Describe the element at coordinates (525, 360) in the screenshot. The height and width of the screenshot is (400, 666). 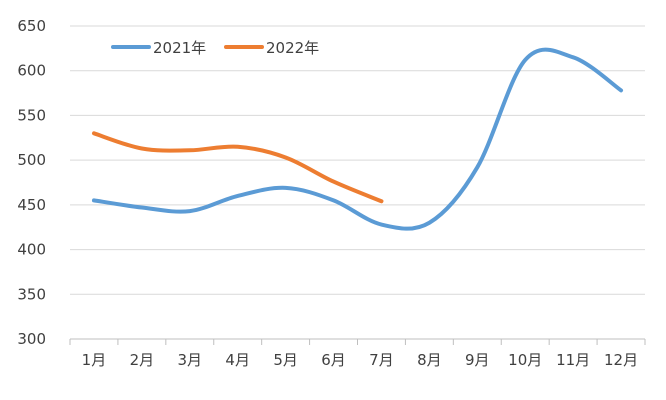
I see `x-tick-label: 10月` at that location.